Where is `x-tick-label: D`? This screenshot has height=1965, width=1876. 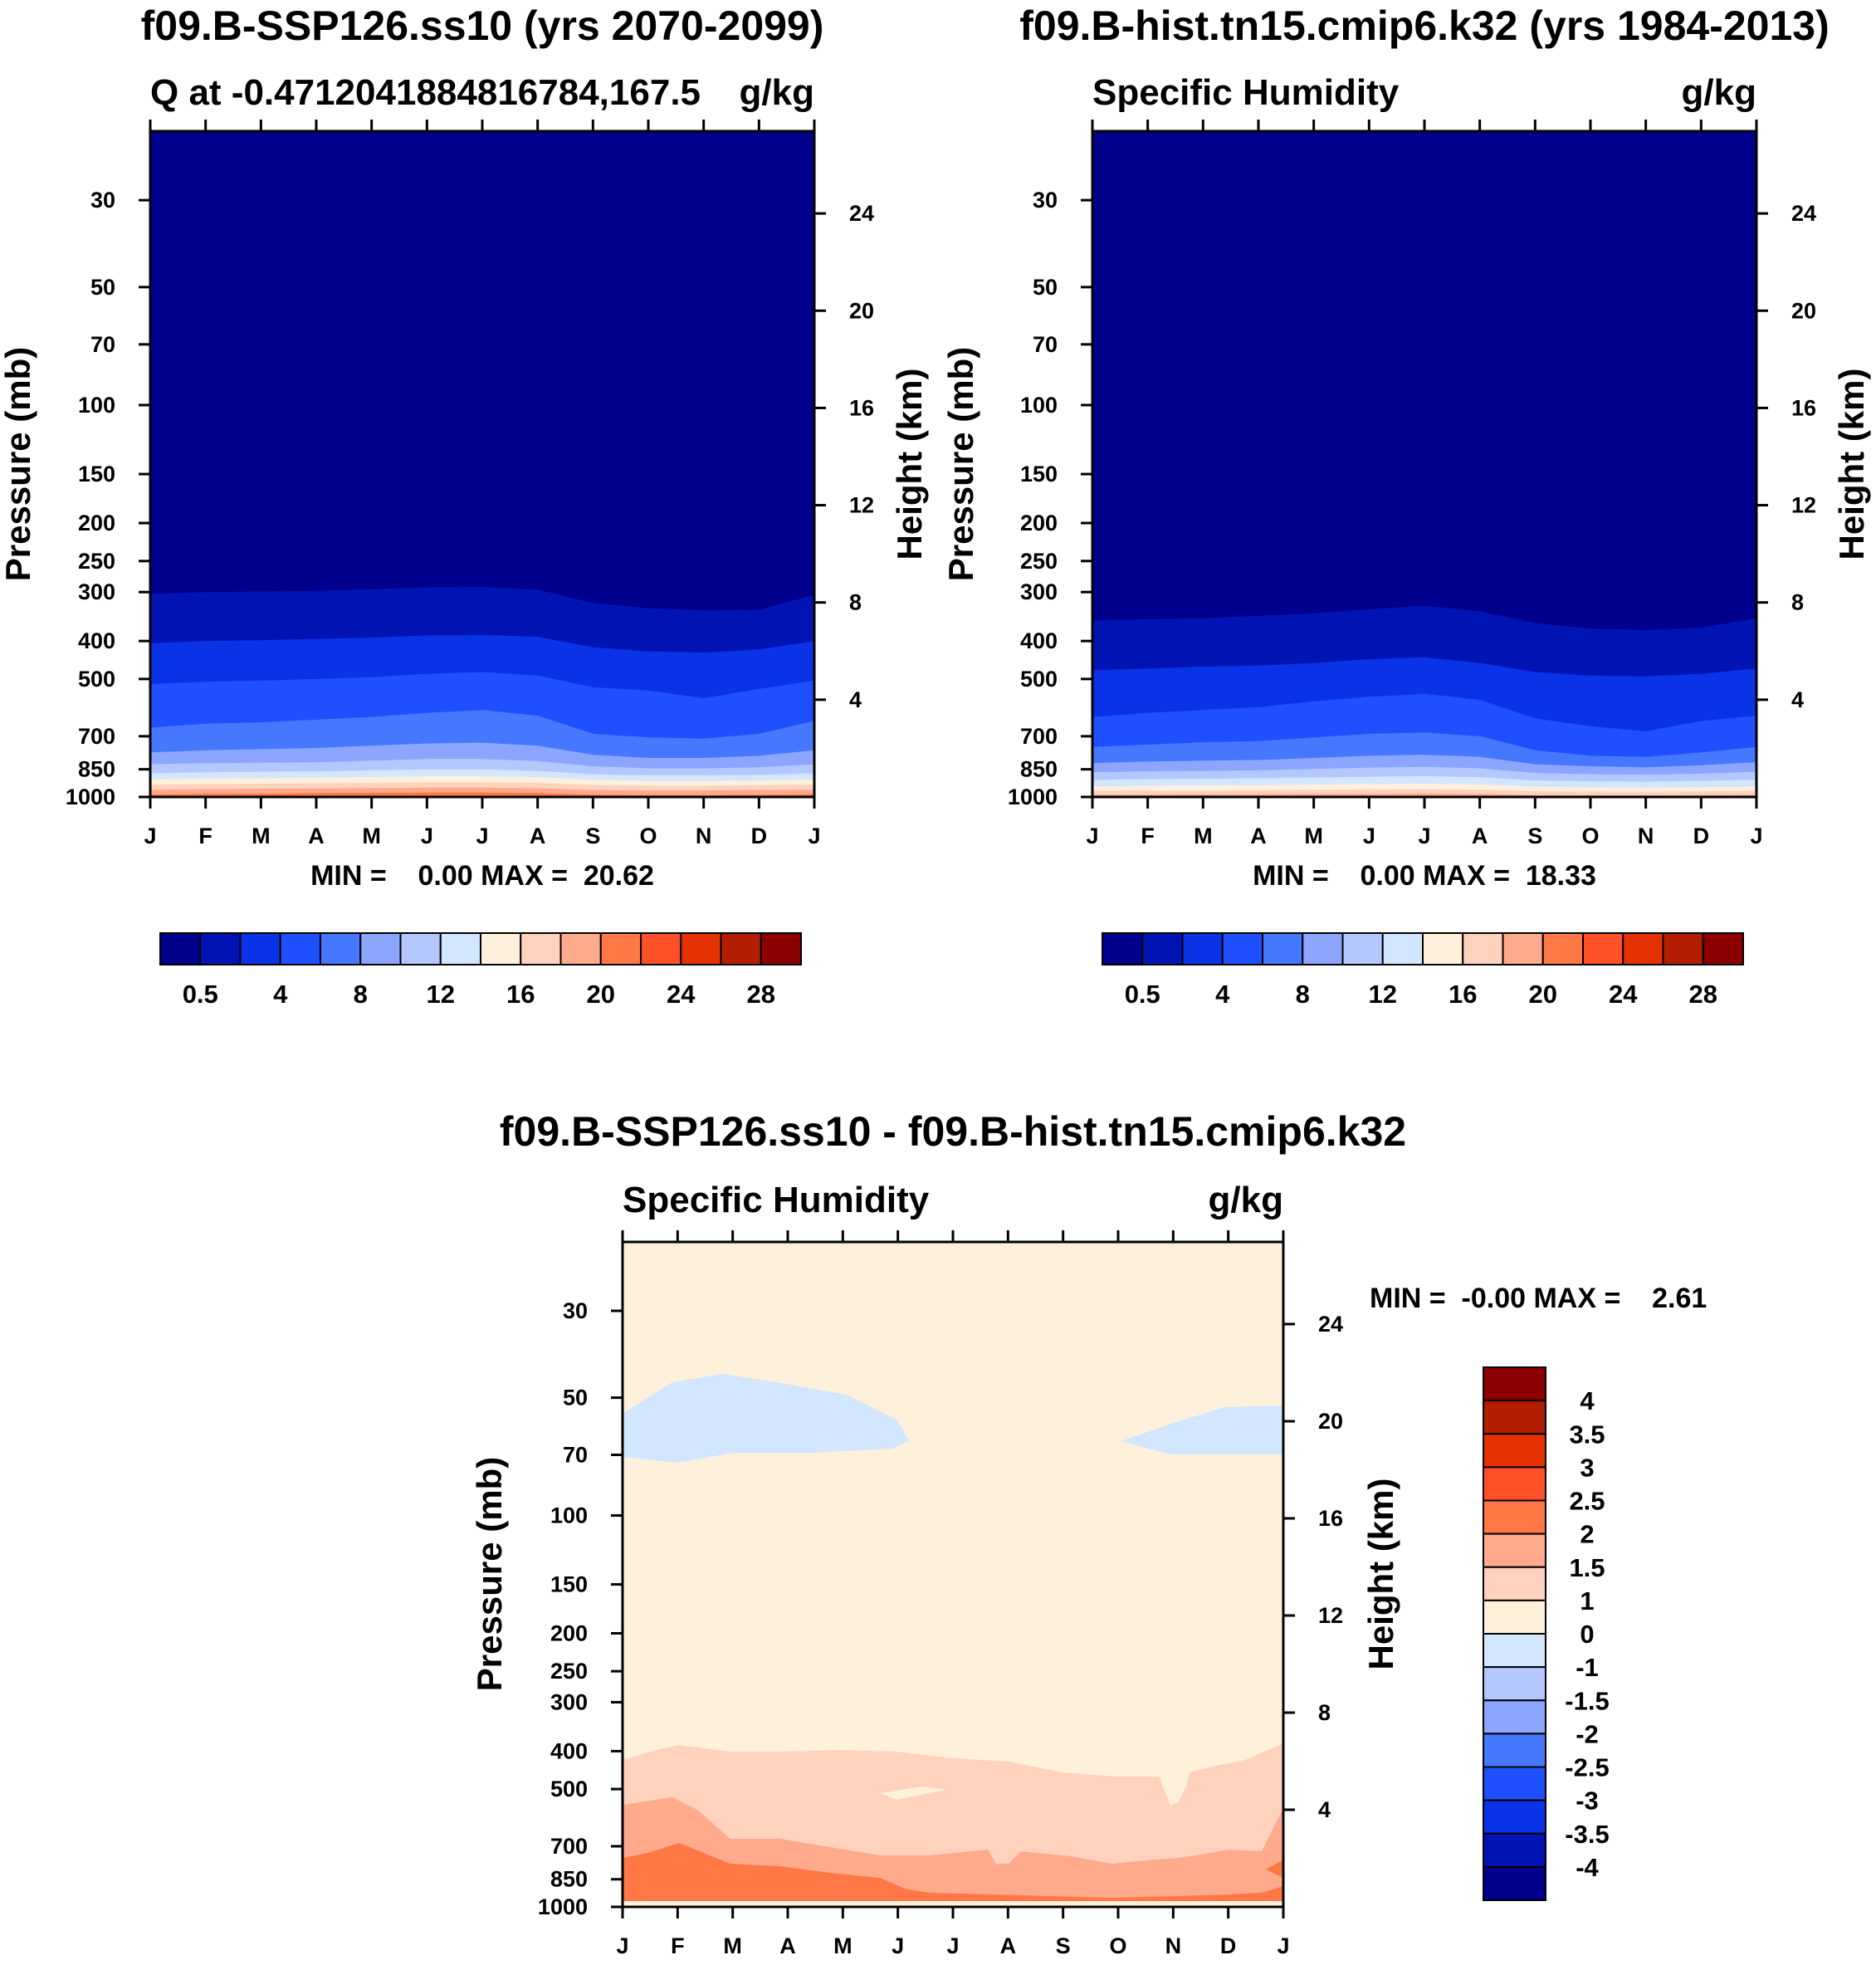 x-tick-label: D is located at coordinates (1702, 836).